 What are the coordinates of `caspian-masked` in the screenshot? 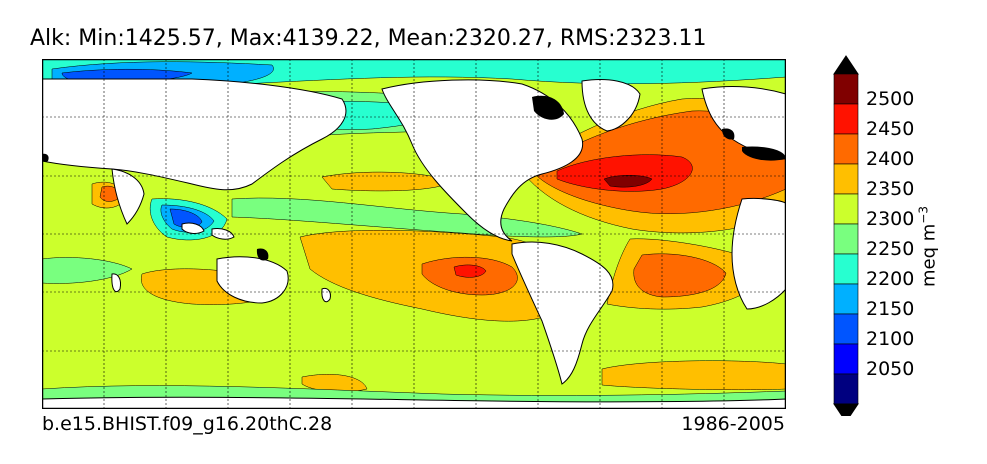 It's located at (262, 254).